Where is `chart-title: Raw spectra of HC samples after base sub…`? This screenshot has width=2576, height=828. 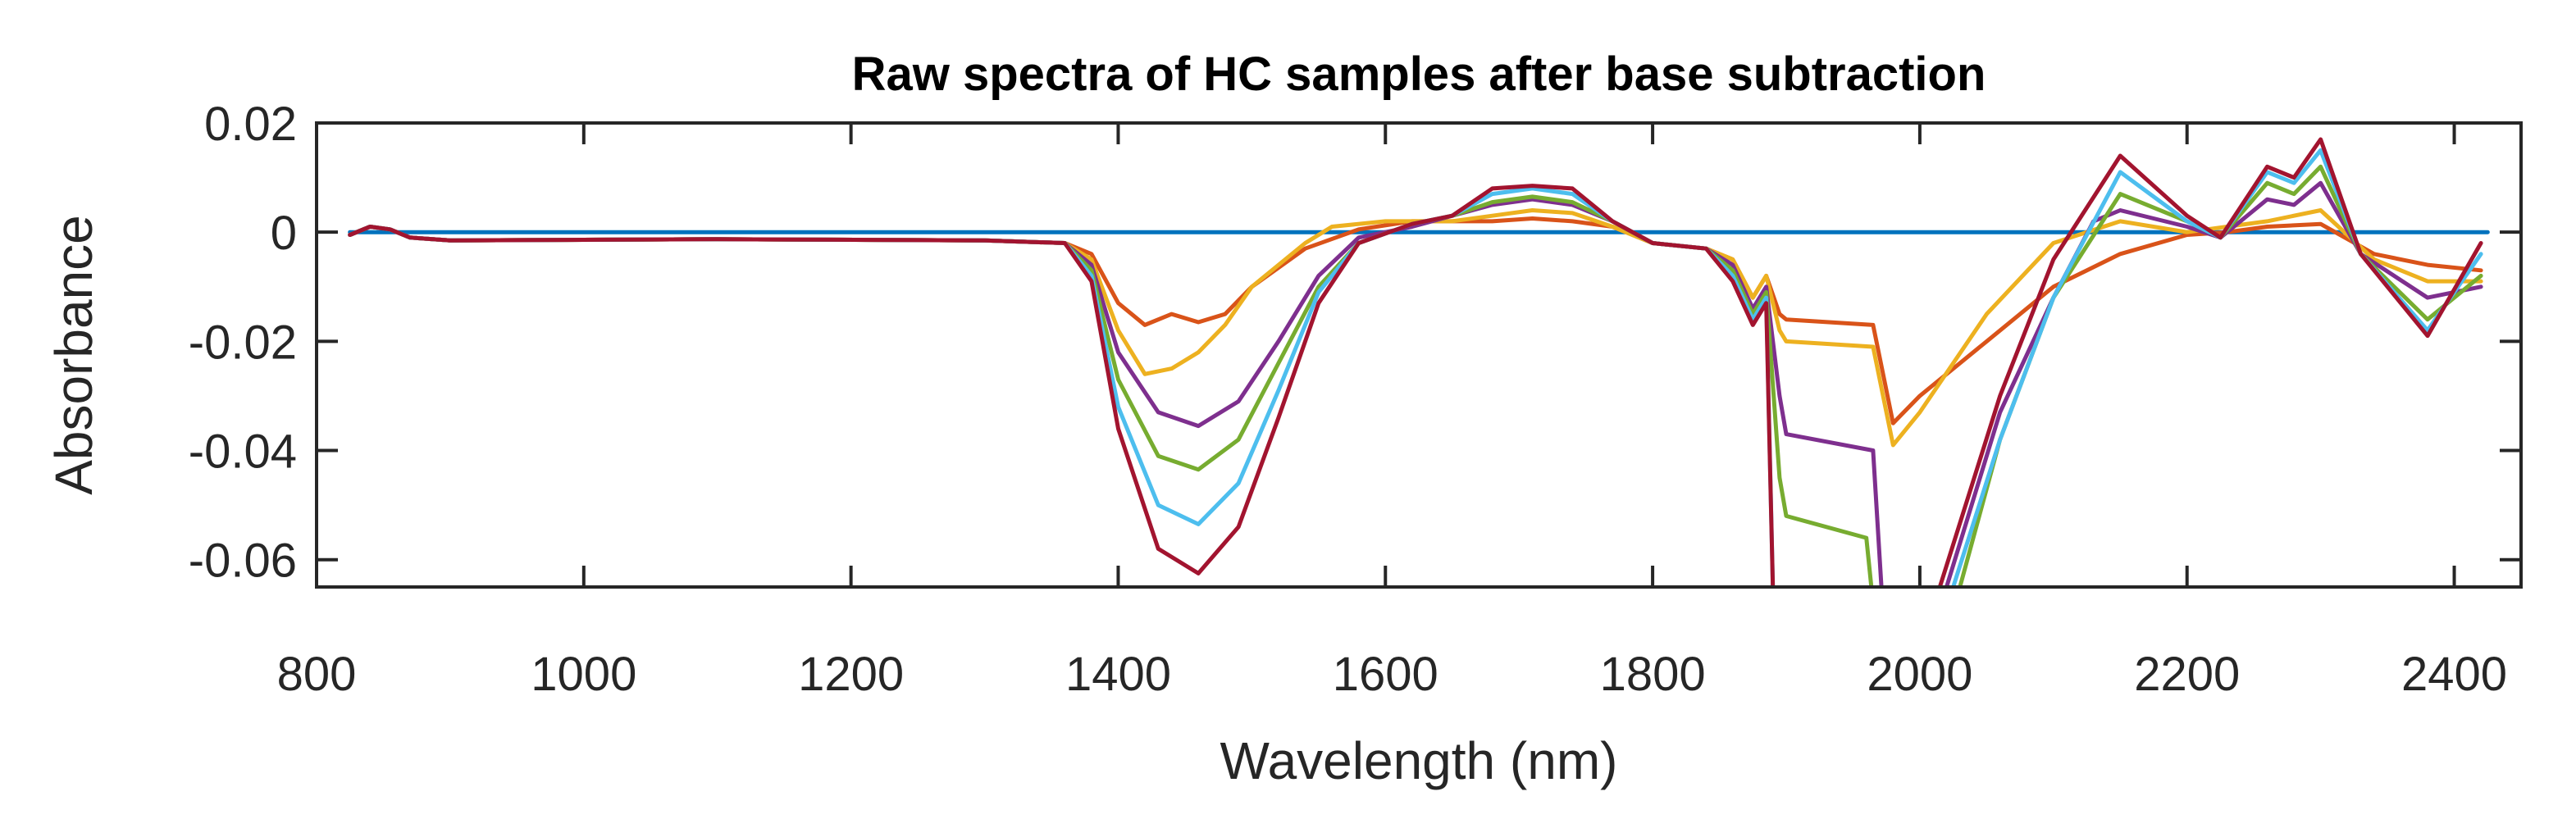 chart-title: Raw spectra of HC samples after base sub… is located at coordinates (1419, 74).